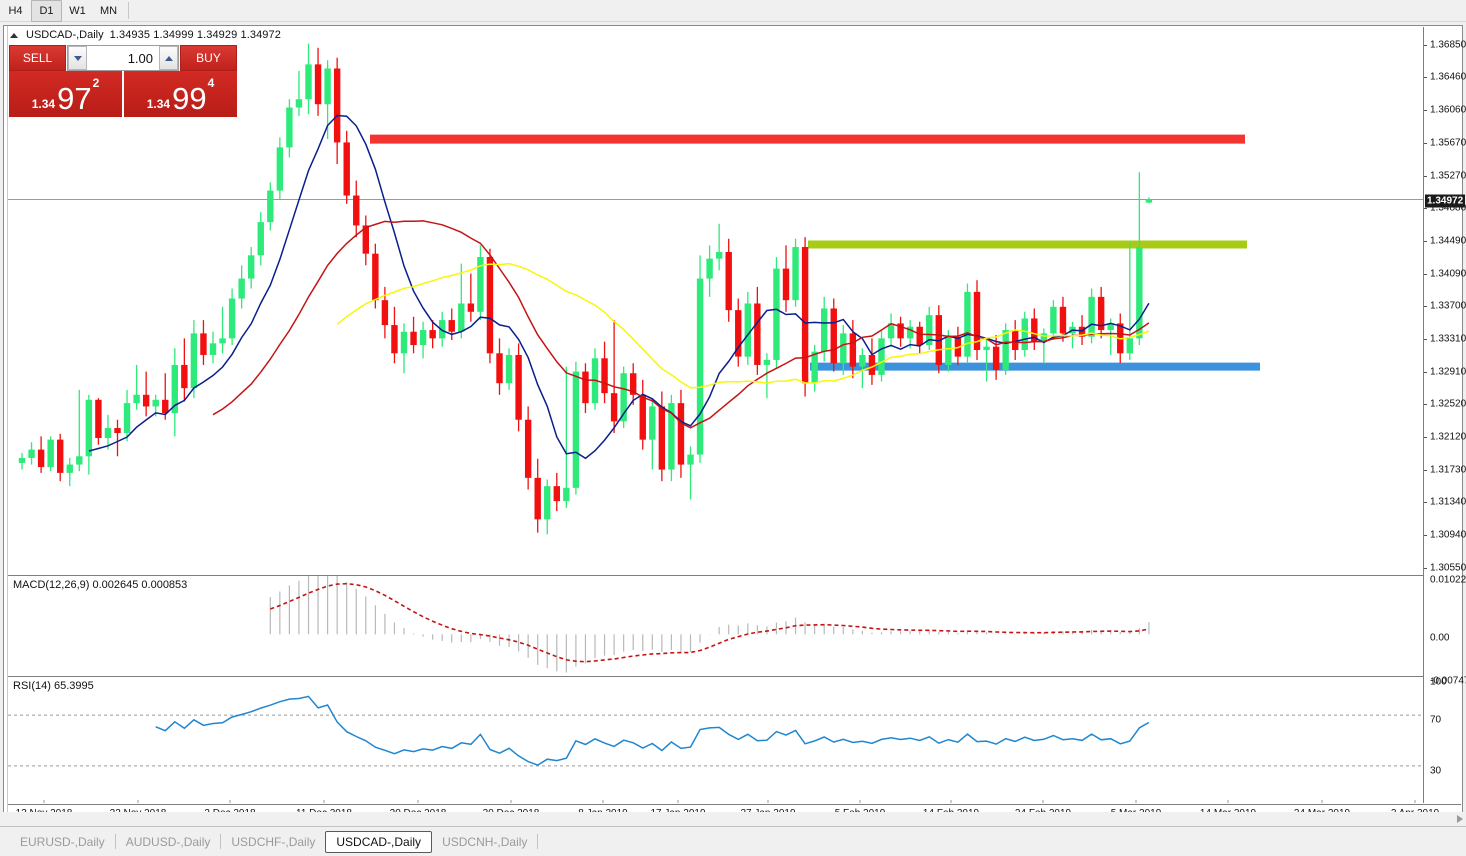 The image size is (1466, 856). What do you see at coordinates (273, 841) in the screenshot?
I see `chart-tab-usdchf: USDCHF-,Daily` at bounding box center [273, 841].